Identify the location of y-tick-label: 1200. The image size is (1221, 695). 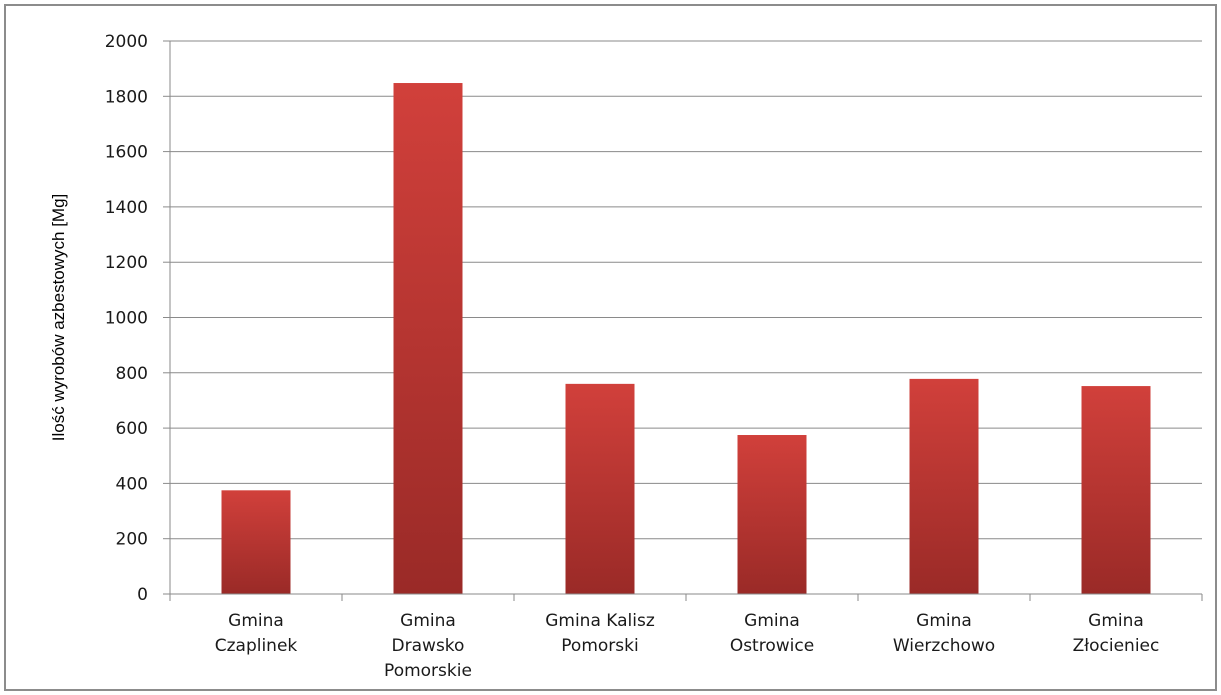
(126, 263).